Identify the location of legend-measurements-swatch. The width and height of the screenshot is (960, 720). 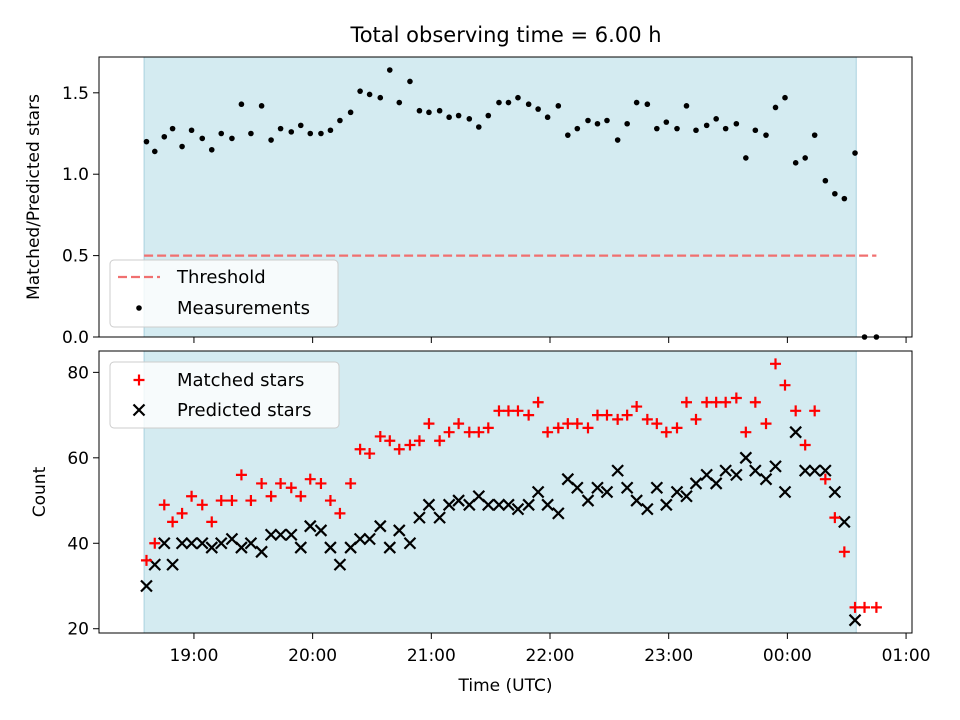
(139, 308).